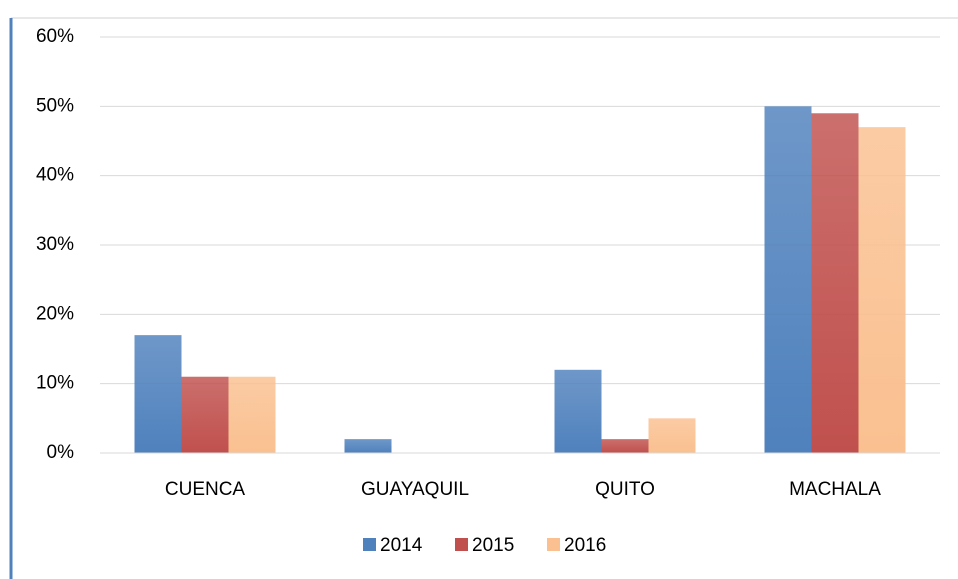  What do you see at coordinates (835, 489) in the screenshot?
I see `x-tick-label: MACHALA` at bounding box center [835, 489].